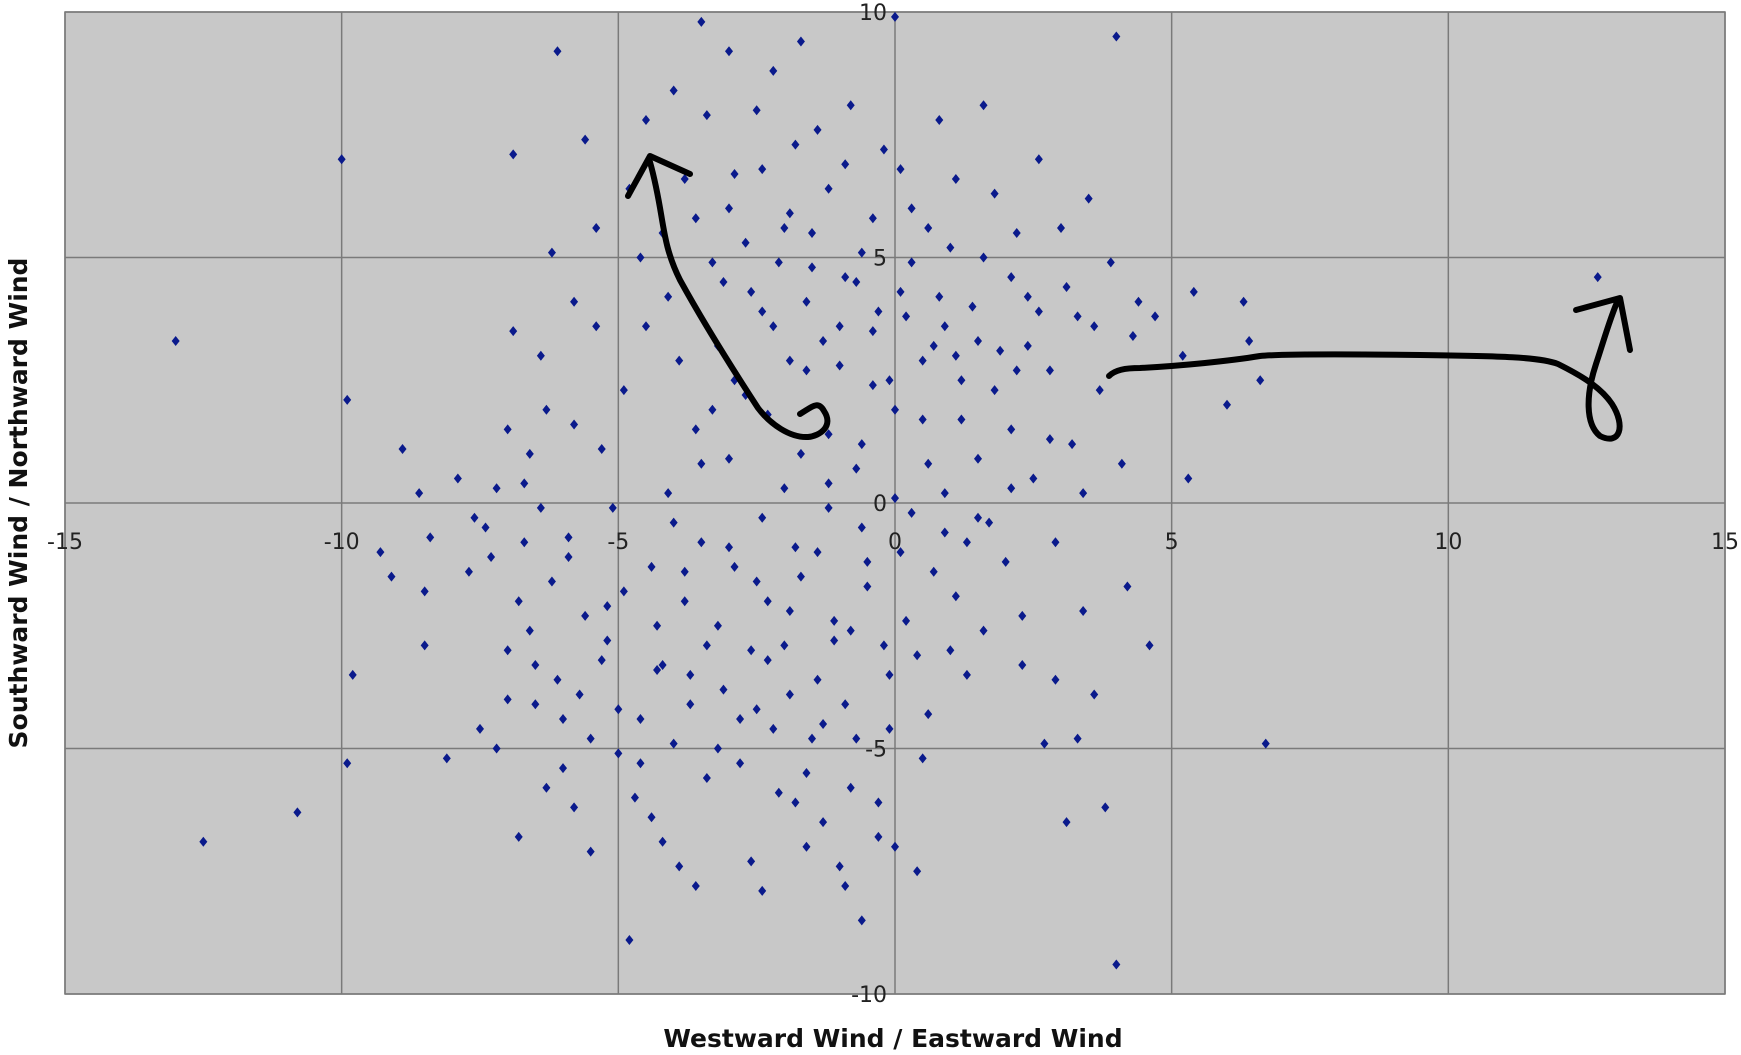 The height and width of the screenshot is (1055, 1741). I want to click on y-tick-label: -5, so click(876, 750).